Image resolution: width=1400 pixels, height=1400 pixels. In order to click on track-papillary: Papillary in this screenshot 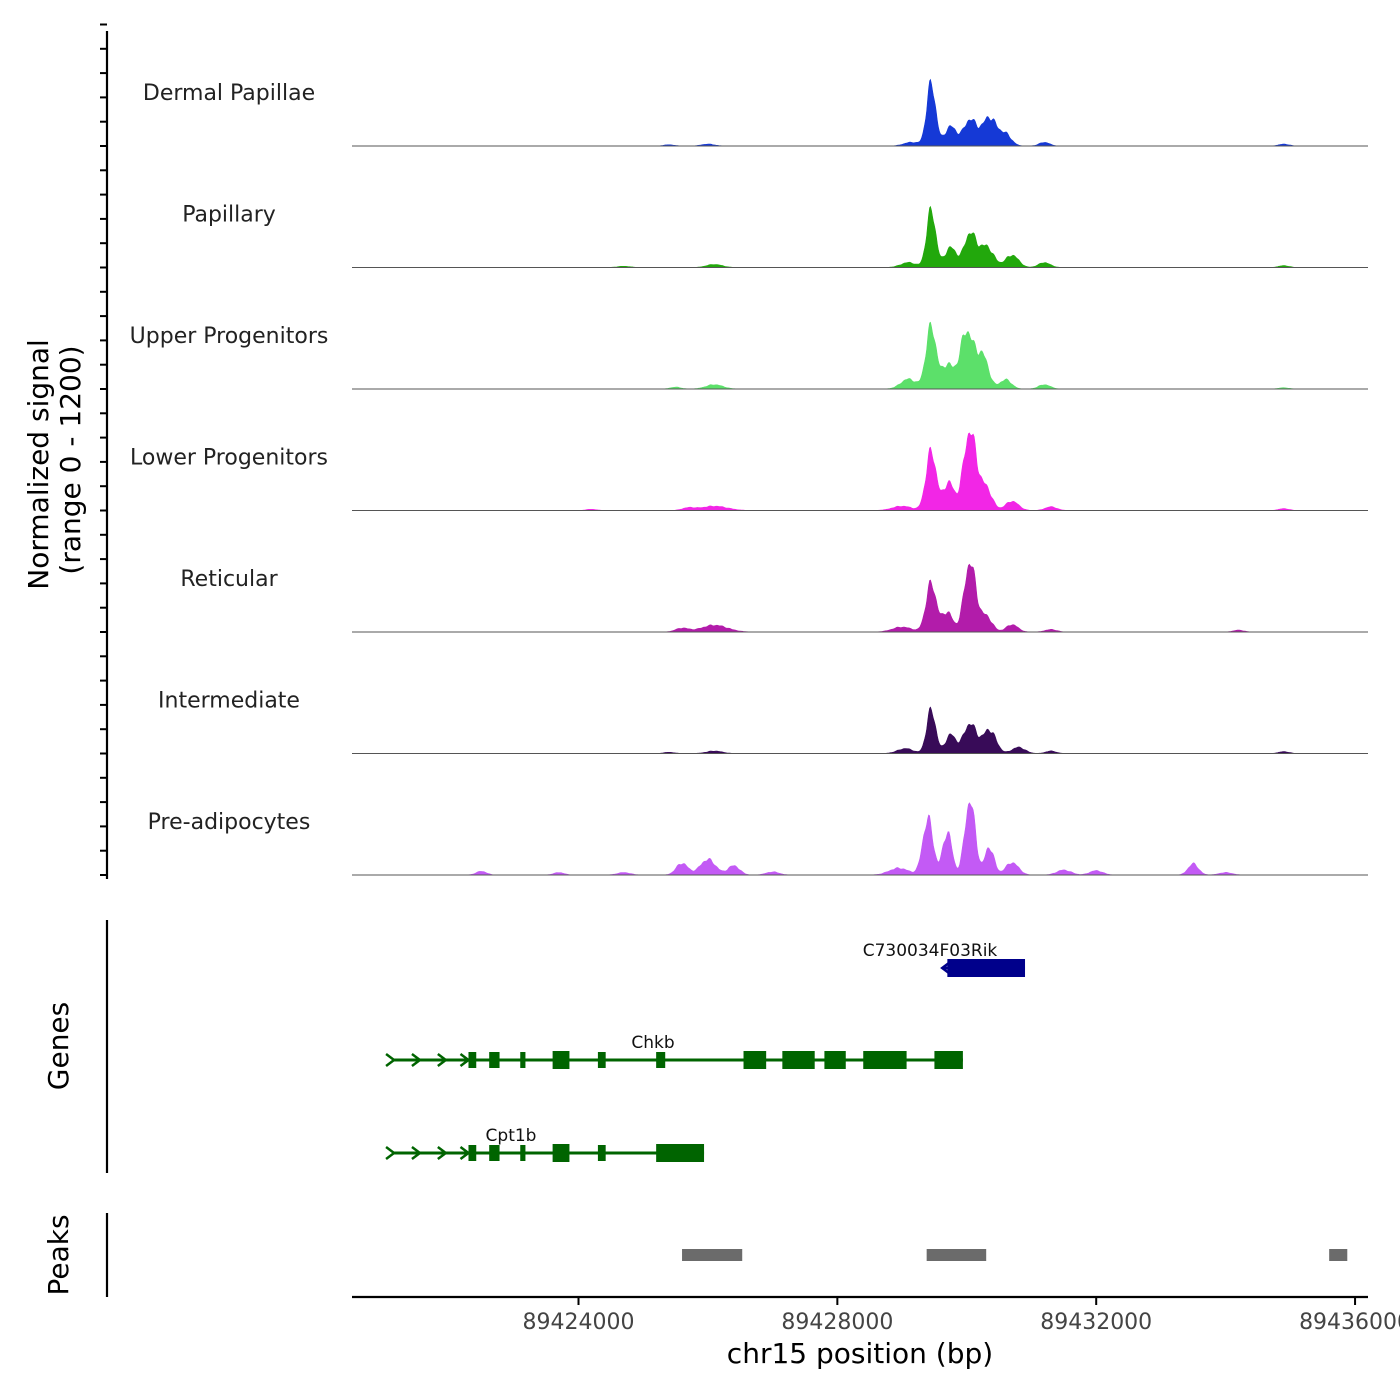, I will do `click(775, 235)`.